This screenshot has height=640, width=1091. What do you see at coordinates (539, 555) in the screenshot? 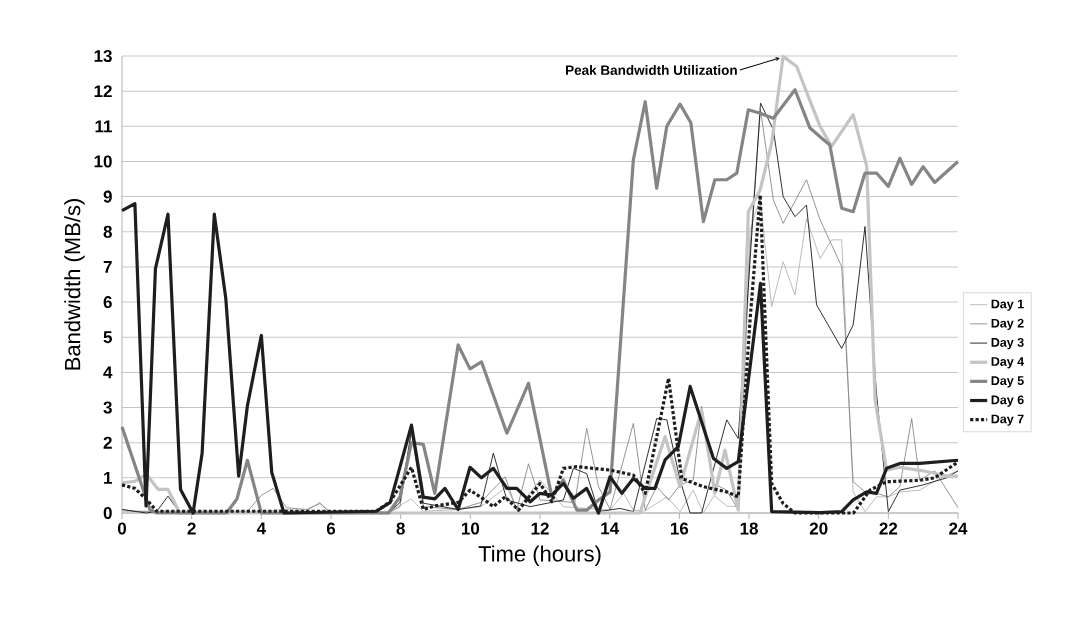
I see `x-axis-title: Time (hours)` at bounding box center [539, 555].